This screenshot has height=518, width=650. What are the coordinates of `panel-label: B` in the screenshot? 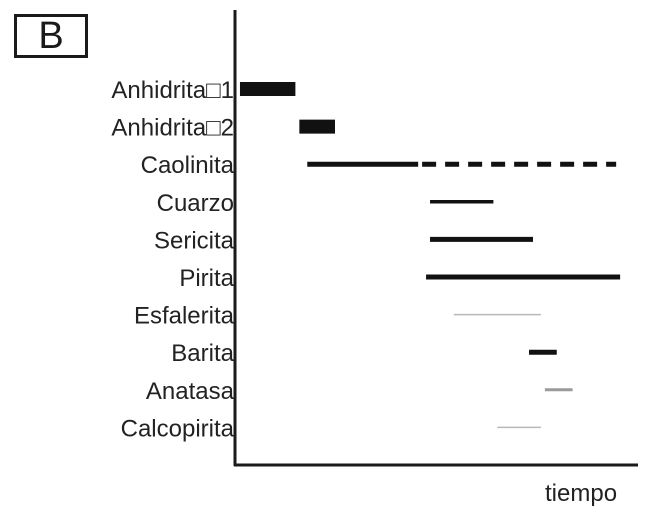 It's located at (51, 36).